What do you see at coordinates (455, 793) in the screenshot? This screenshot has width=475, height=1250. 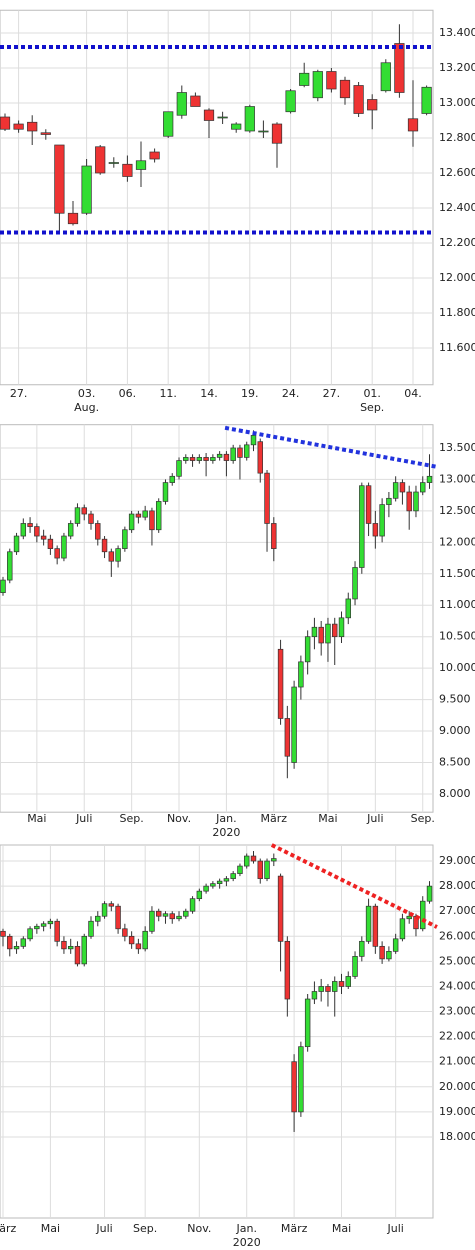 I see `y-tick-label: 8.000` at bounding box center [455, 793].